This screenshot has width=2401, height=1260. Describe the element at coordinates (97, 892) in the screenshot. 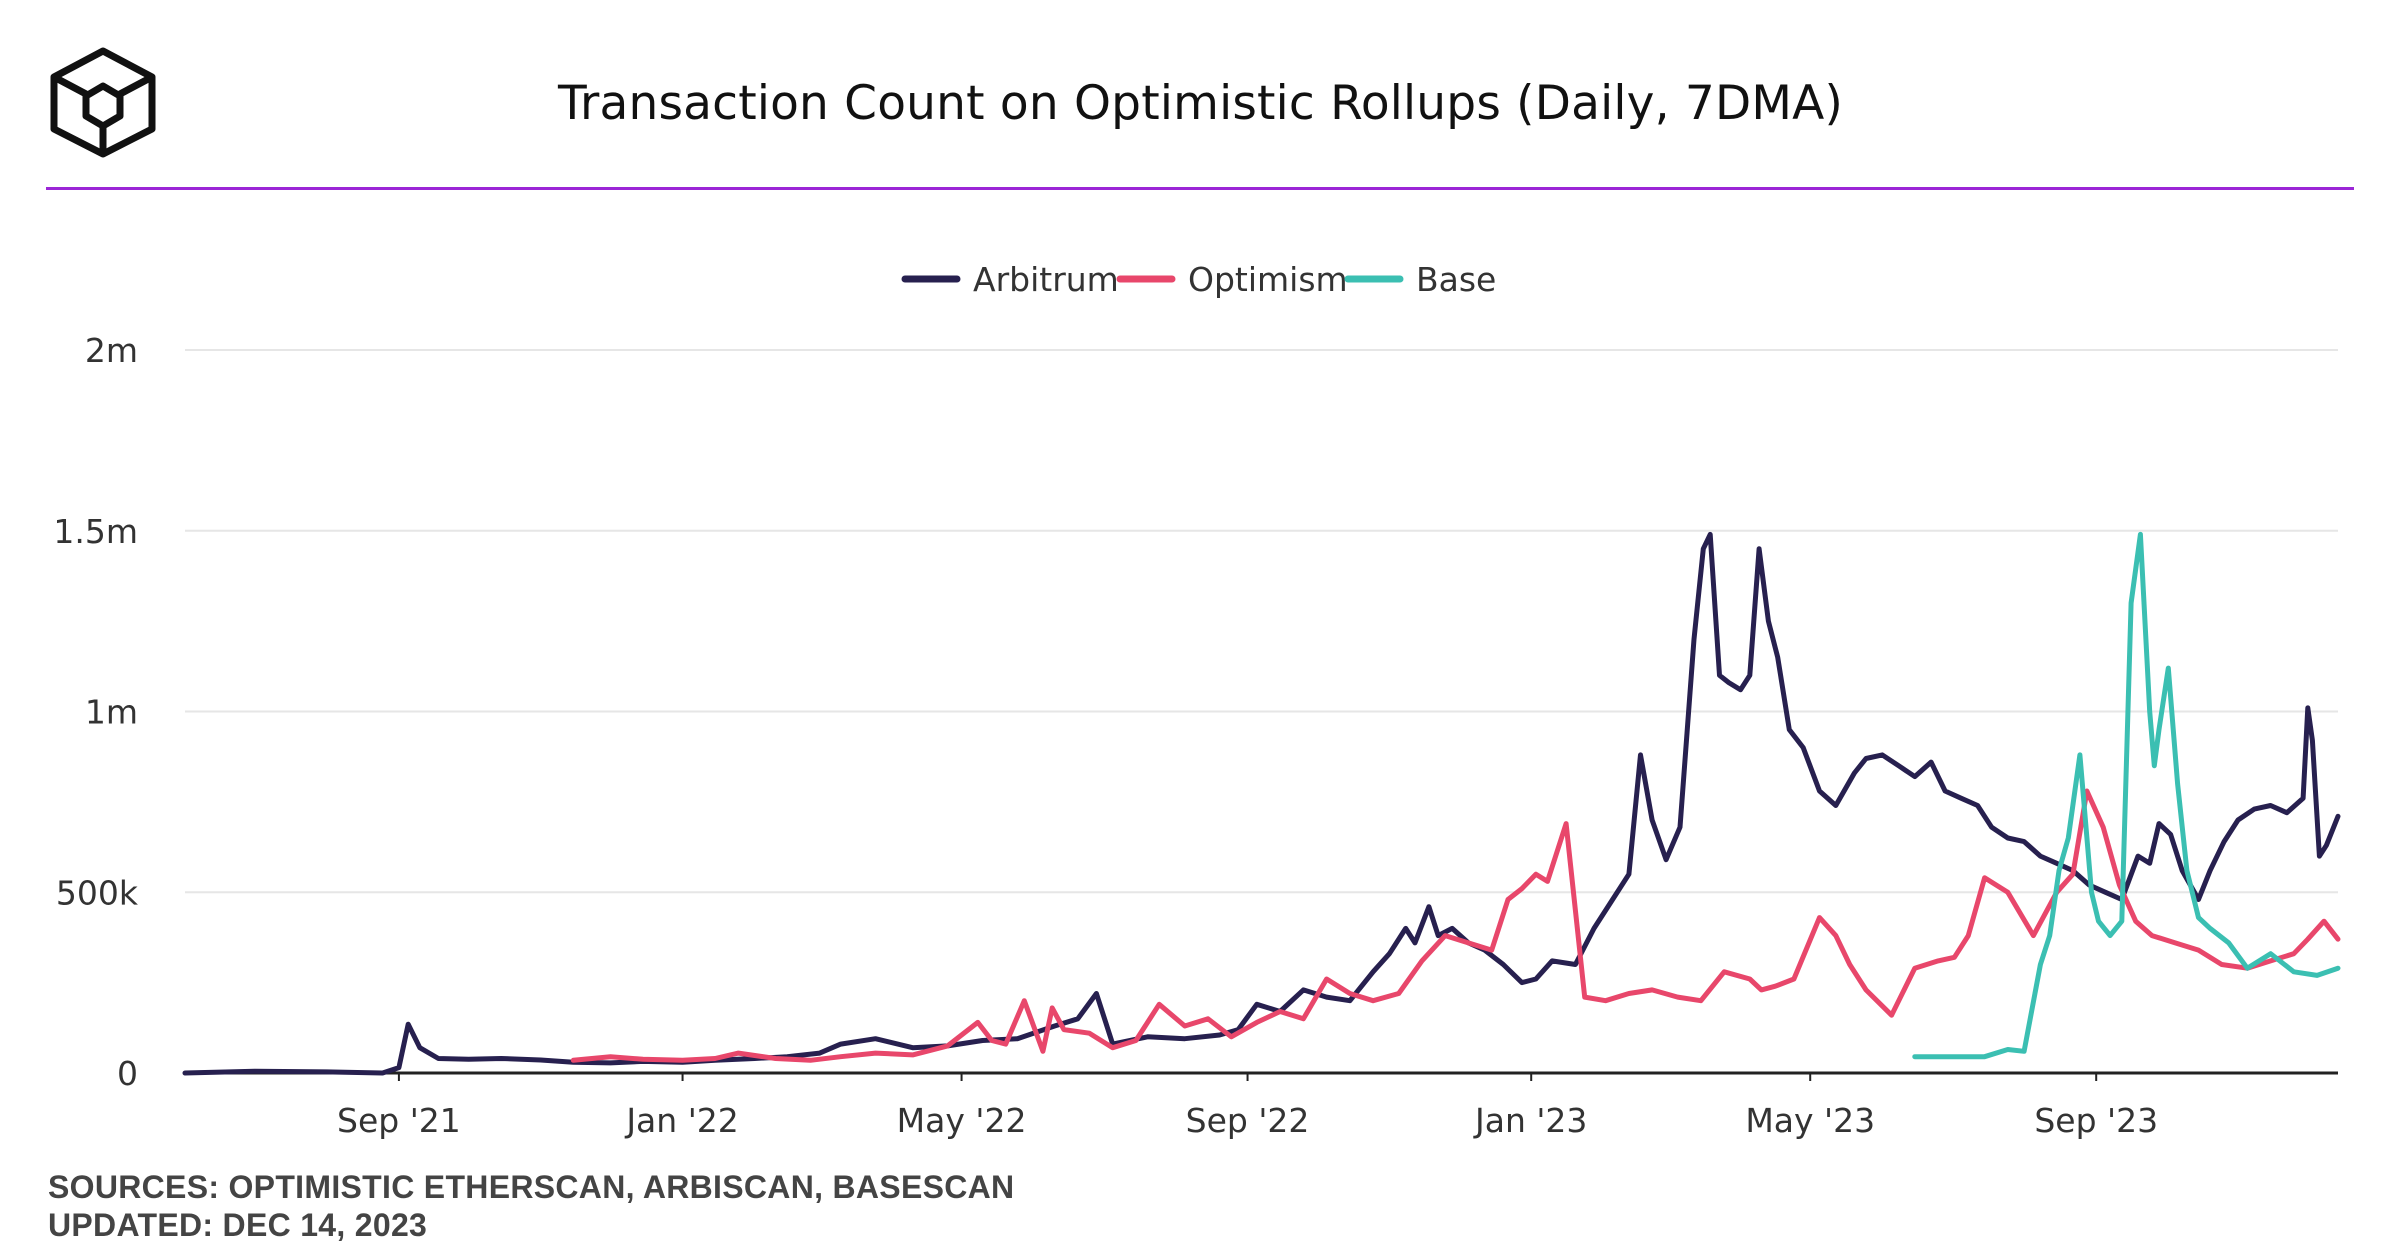

I see `y-tick-label: 500k` at that location.